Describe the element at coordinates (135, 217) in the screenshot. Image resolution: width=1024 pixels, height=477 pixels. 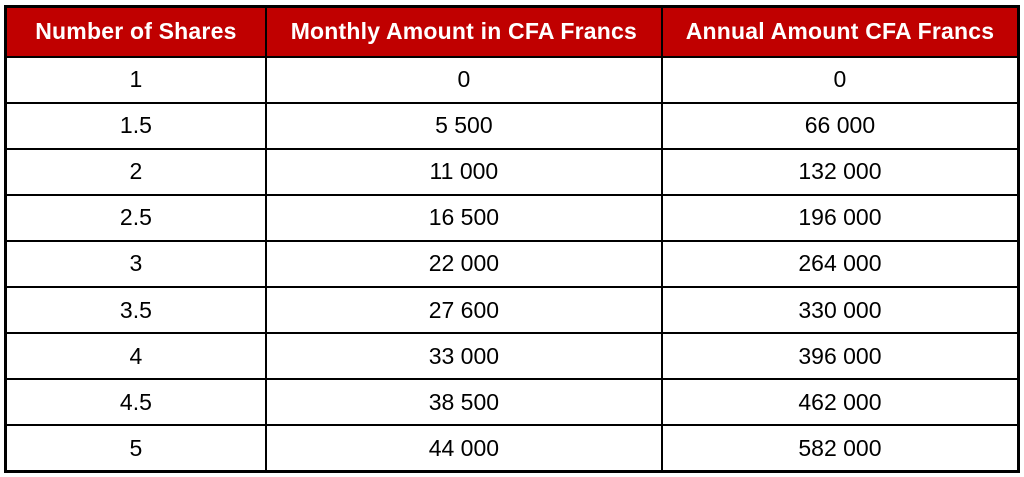
I see `cell-shares: 2.5` at that location.